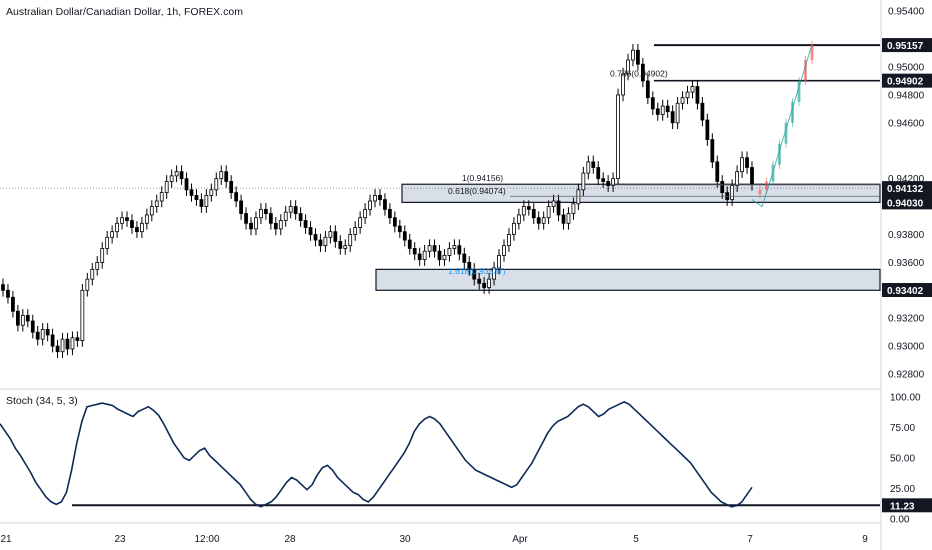  What do you see at coordinates (120, 539) in the screenshot?
I see `time-tick-label: 23` at bounding box center [120, 539].